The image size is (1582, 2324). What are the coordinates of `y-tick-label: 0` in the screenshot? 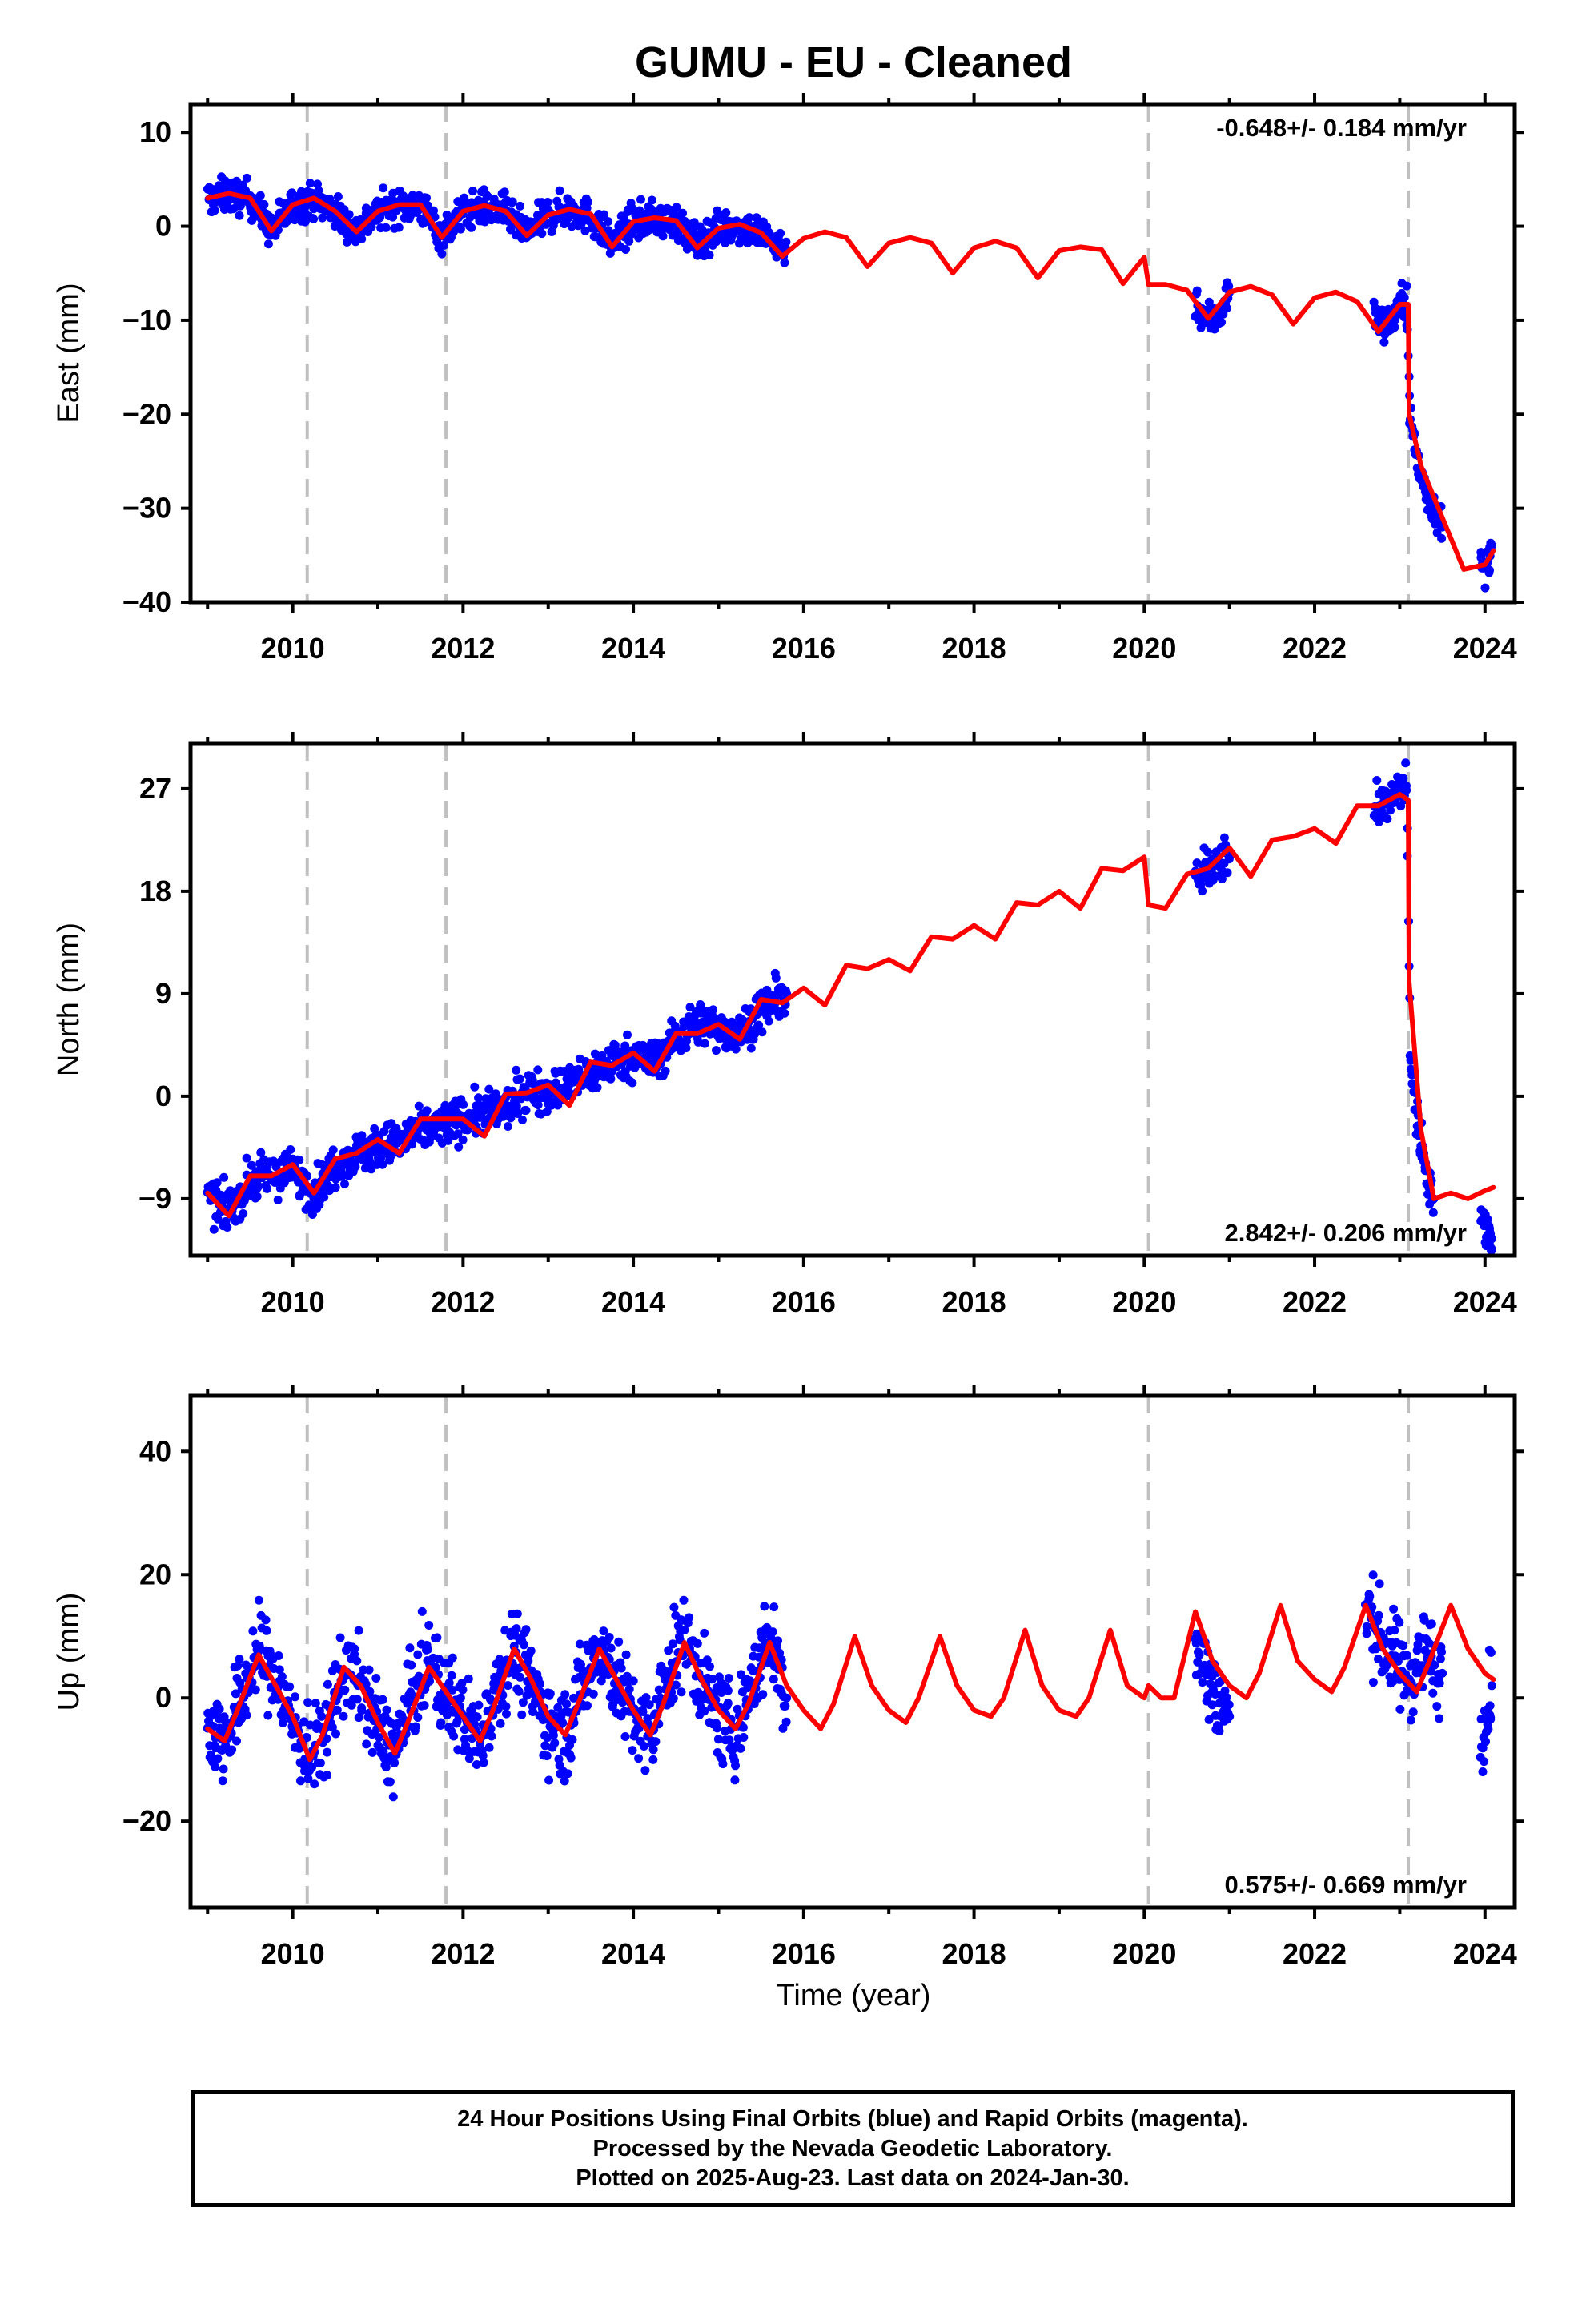 It's located at (163, 1698).